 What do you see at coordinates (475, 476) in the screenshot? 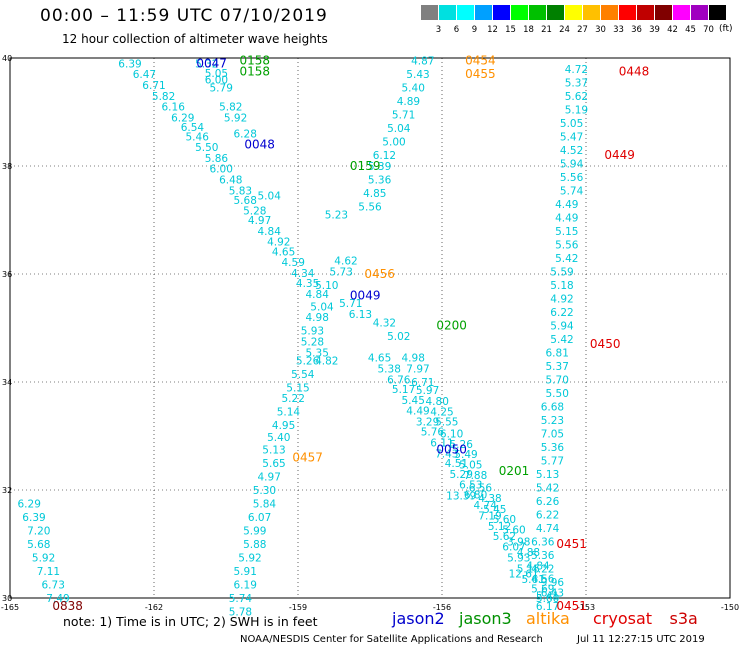
I see `swh-value: 7.88` at bounding box center [475, 476].